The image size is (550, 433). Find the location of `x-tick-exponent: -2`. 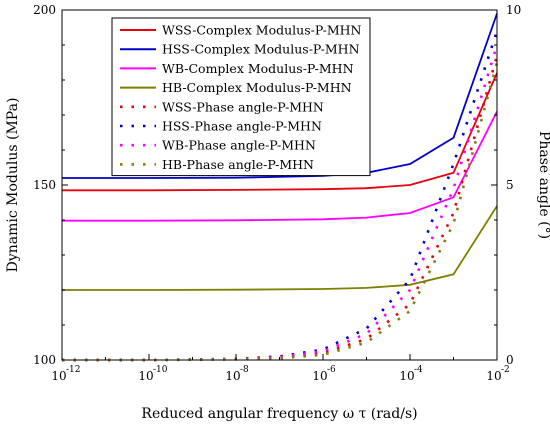

x-tick-exponent: -2 is located at coordinates (505, 370).